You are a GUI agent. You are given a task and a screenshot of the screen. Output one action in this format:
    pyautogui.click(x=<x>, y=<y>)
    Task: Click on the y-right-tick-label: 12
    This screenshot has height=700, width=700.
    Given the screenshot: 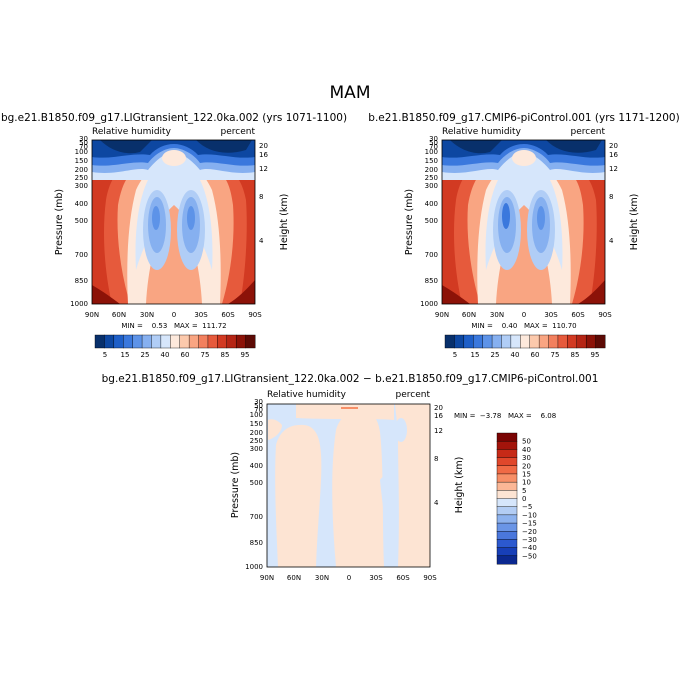 What is the action you would take?
    pyautogui.click(x=438, y=431)
    